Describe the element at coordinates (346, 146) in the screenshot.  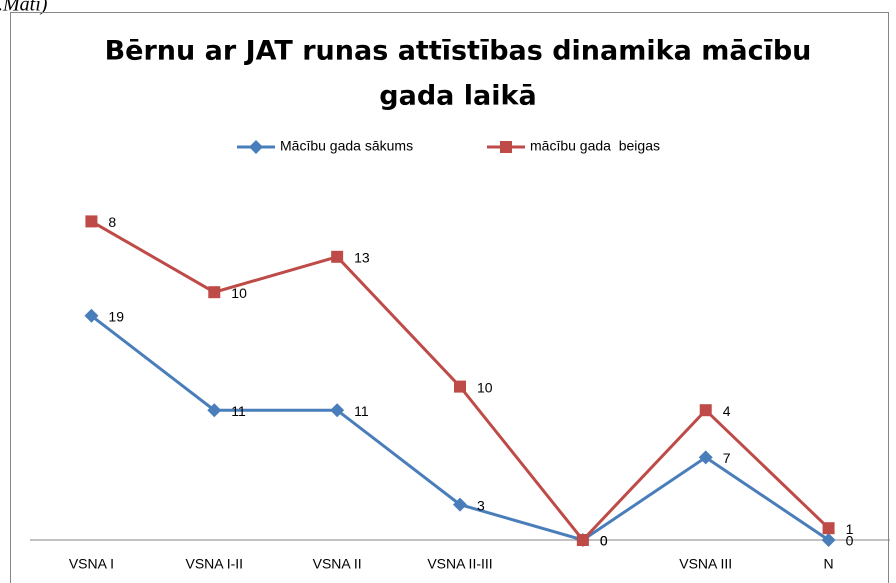
I see `legend-label: Mācību gada sākums` at that location.